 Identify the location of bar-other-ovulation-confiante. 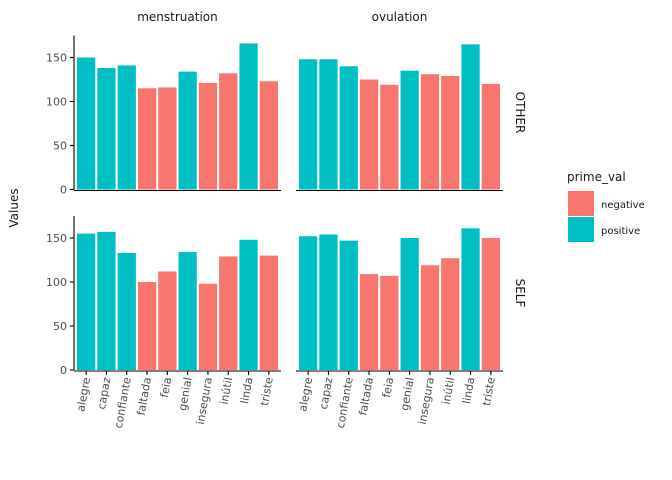
(348, 128).